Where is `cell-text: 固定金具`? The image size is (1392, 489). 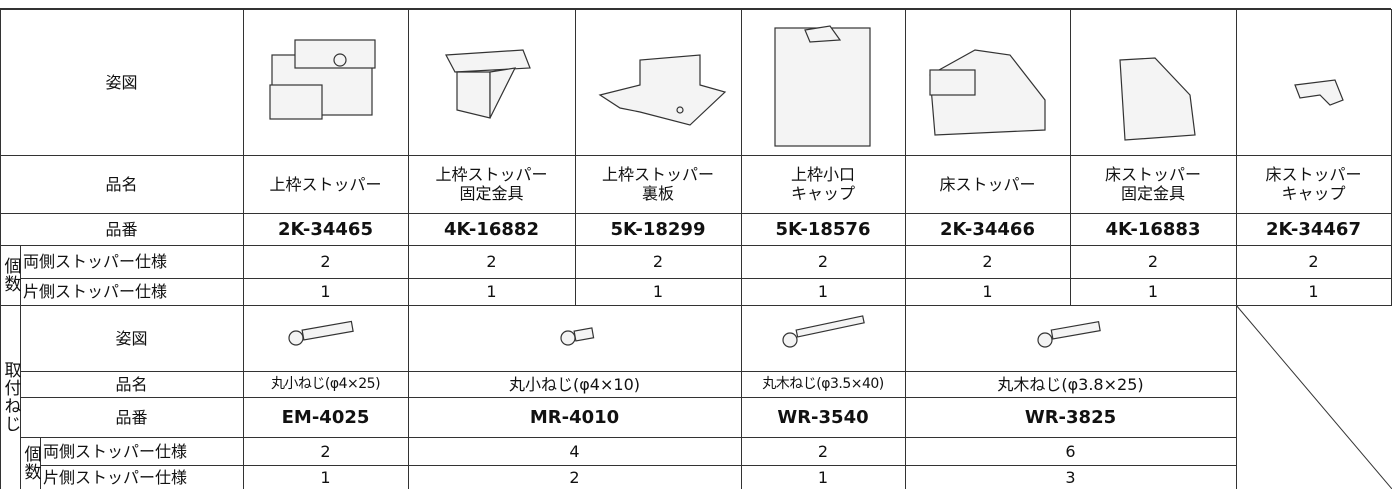 cell-text: 固定金具 is located at coordinates (491, 193).